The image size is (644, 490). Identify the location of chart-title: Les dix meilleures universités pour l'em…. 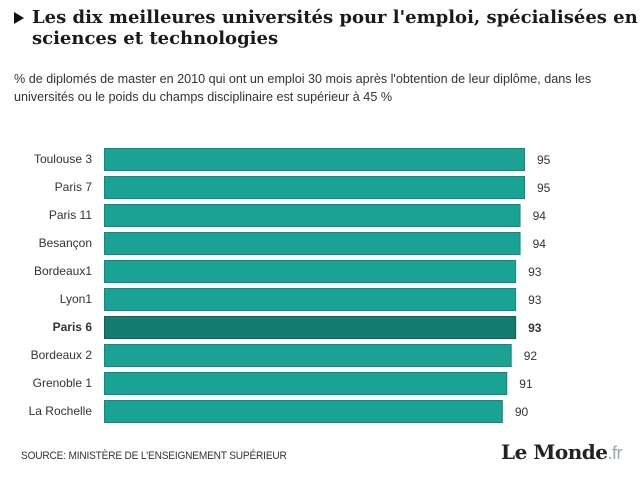
(328, 28).